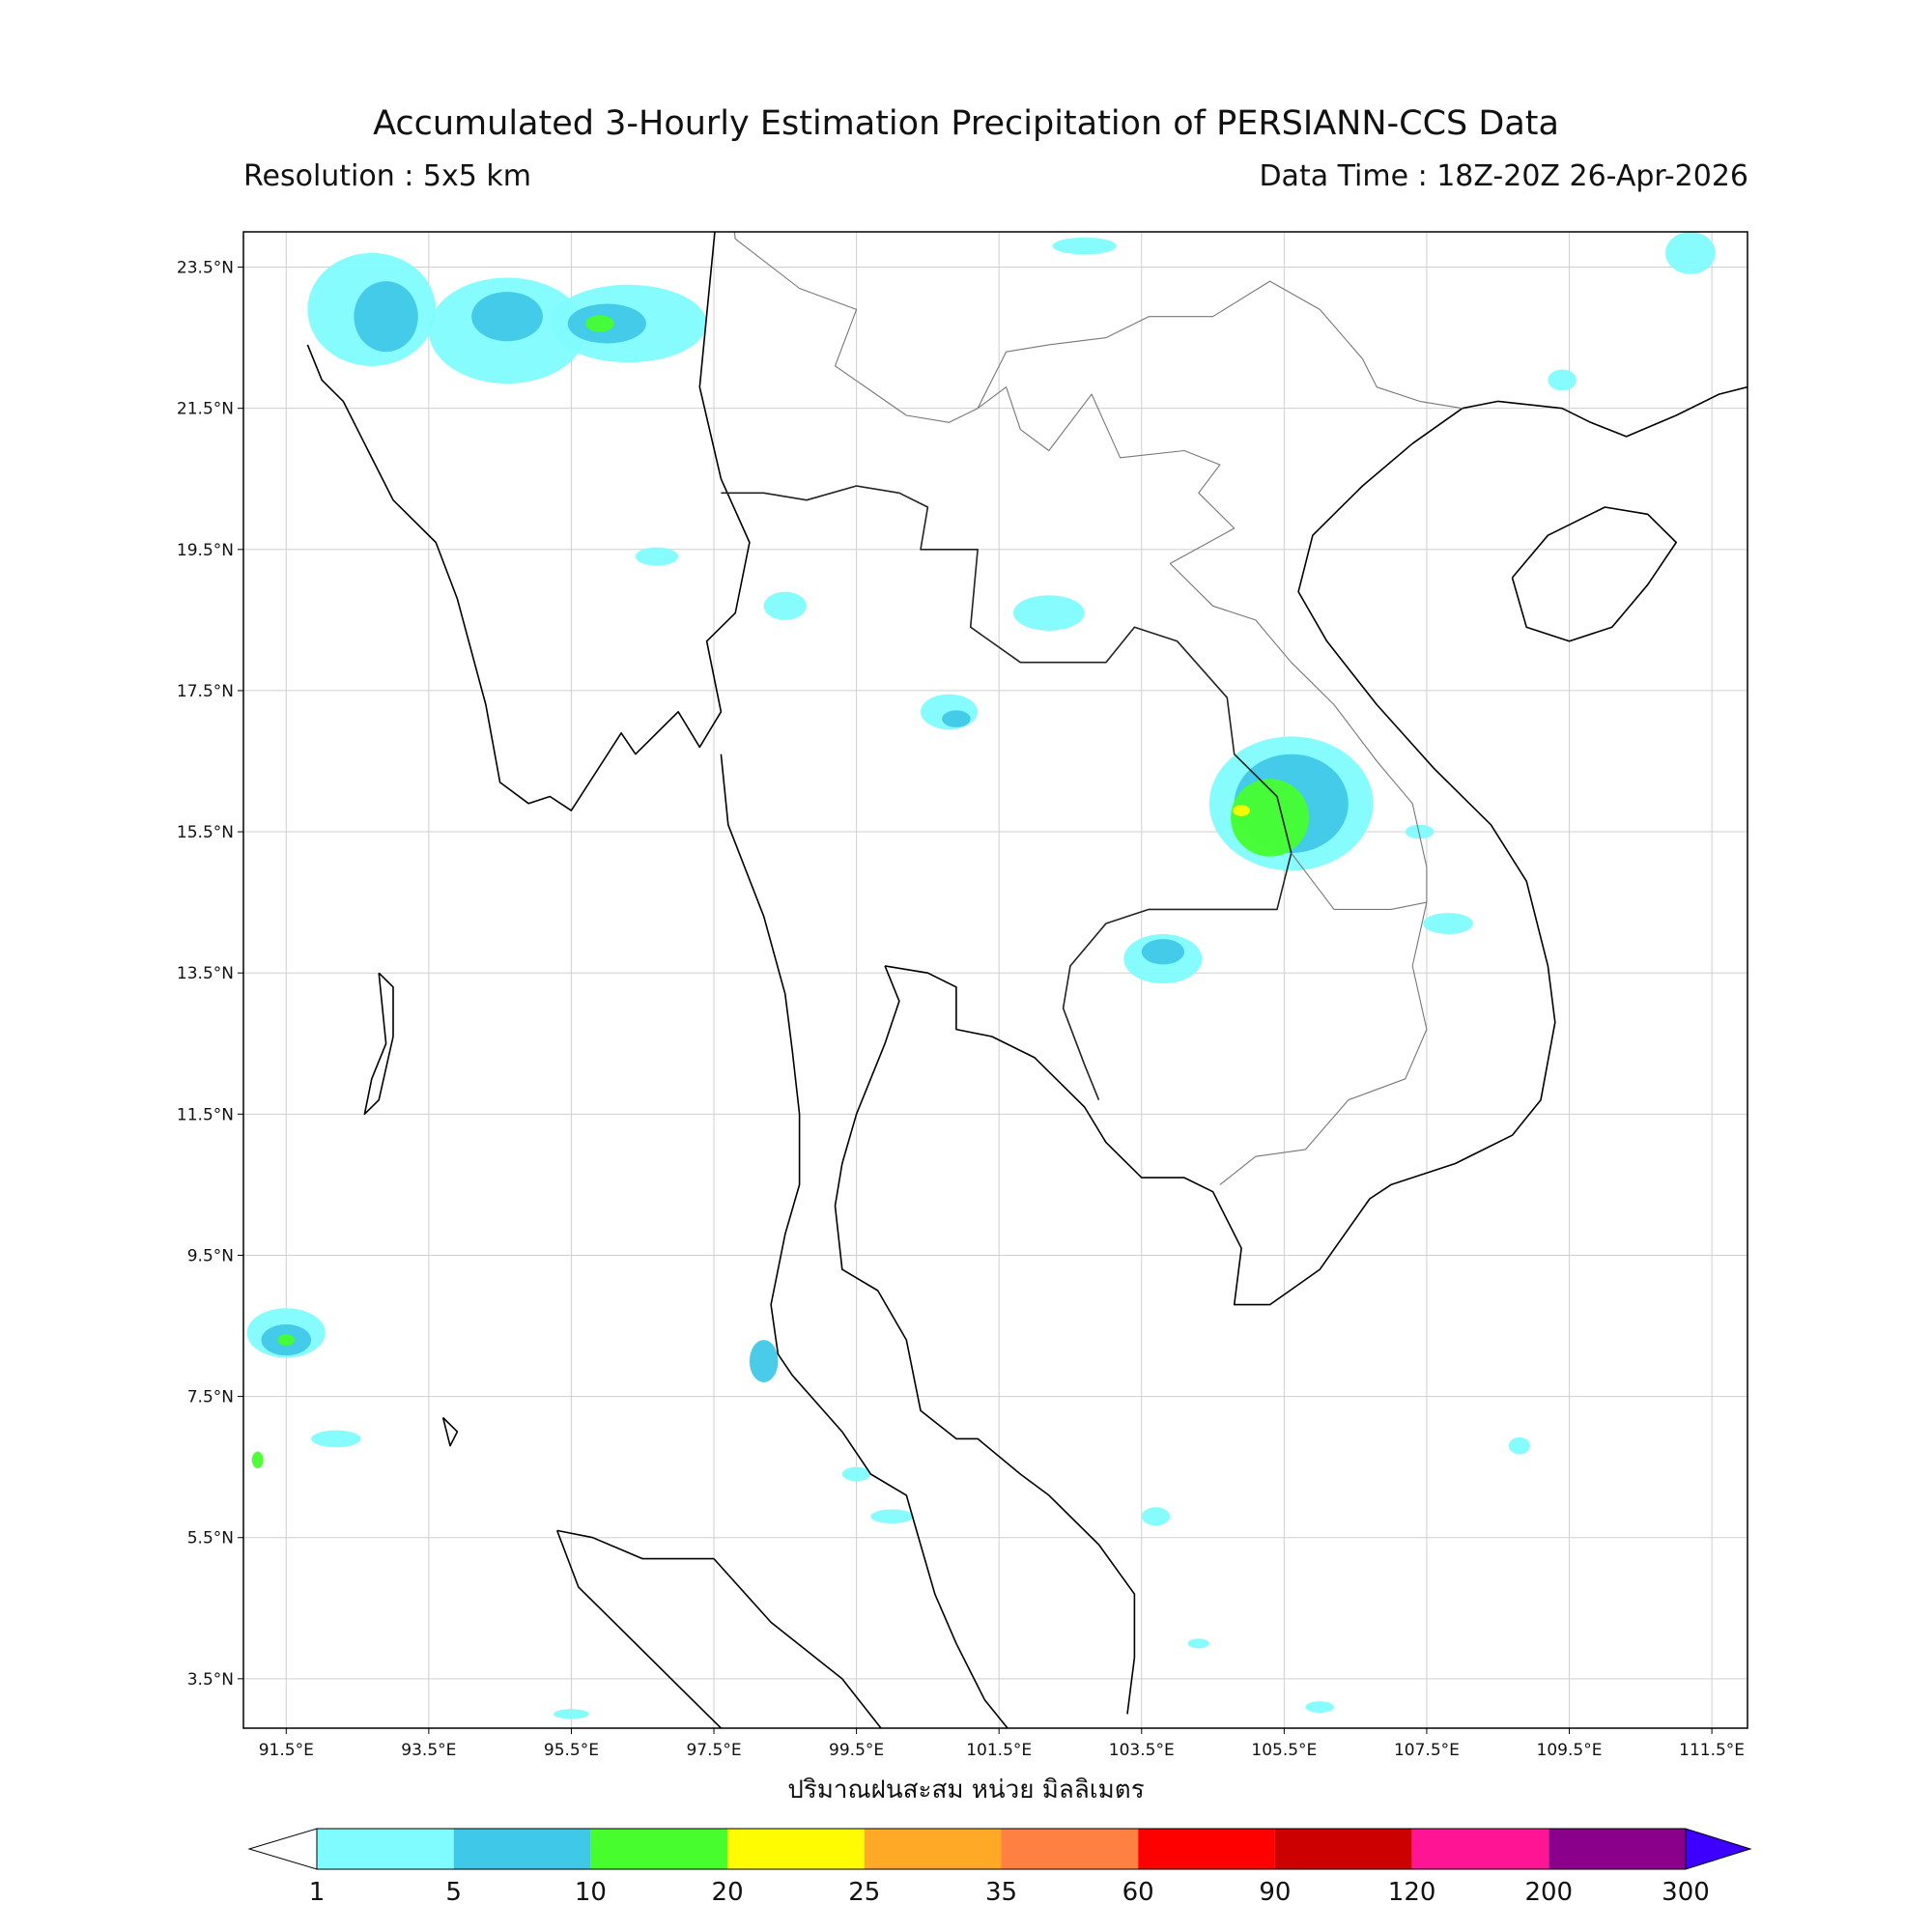  I want to click on lat-tick-label: 9.5°N, so click(210, 1255).